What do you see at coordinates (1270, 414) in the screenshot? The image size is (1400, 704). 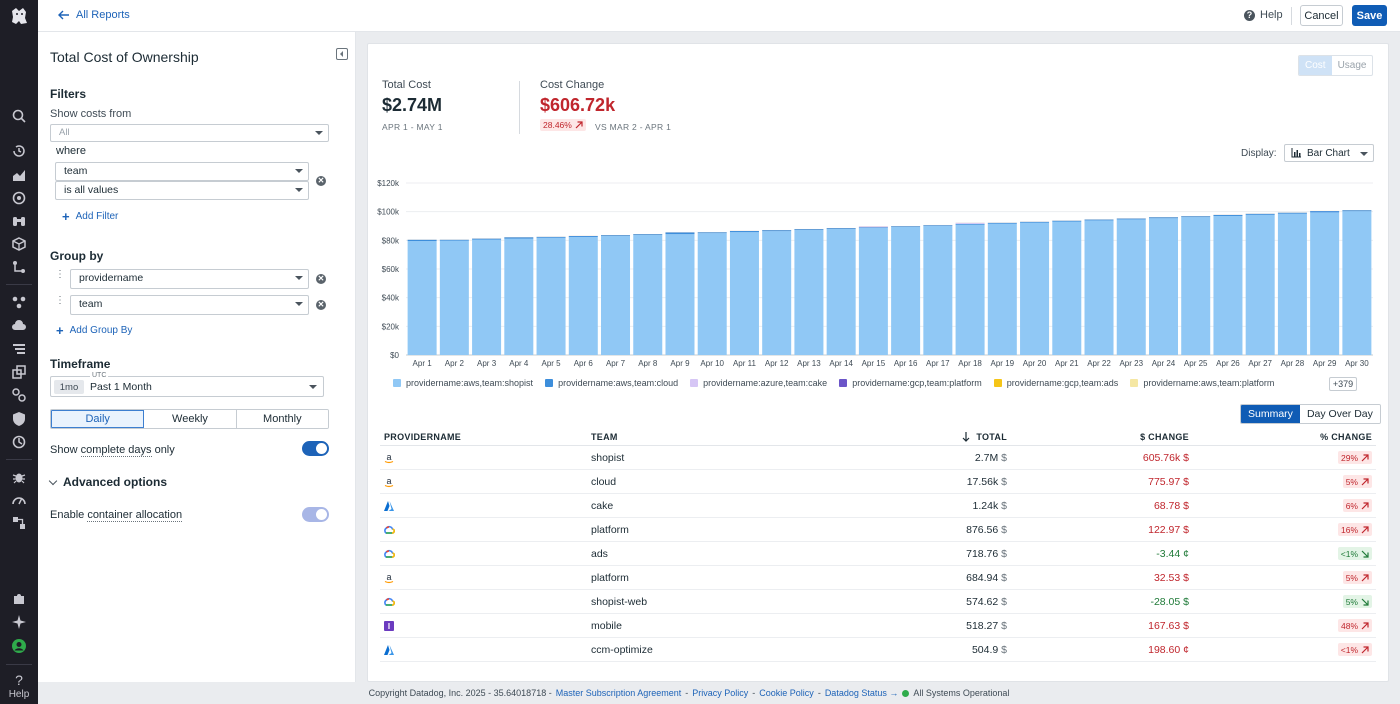 I see `summary-tab: Summary` at bounding box center [1270, 414].